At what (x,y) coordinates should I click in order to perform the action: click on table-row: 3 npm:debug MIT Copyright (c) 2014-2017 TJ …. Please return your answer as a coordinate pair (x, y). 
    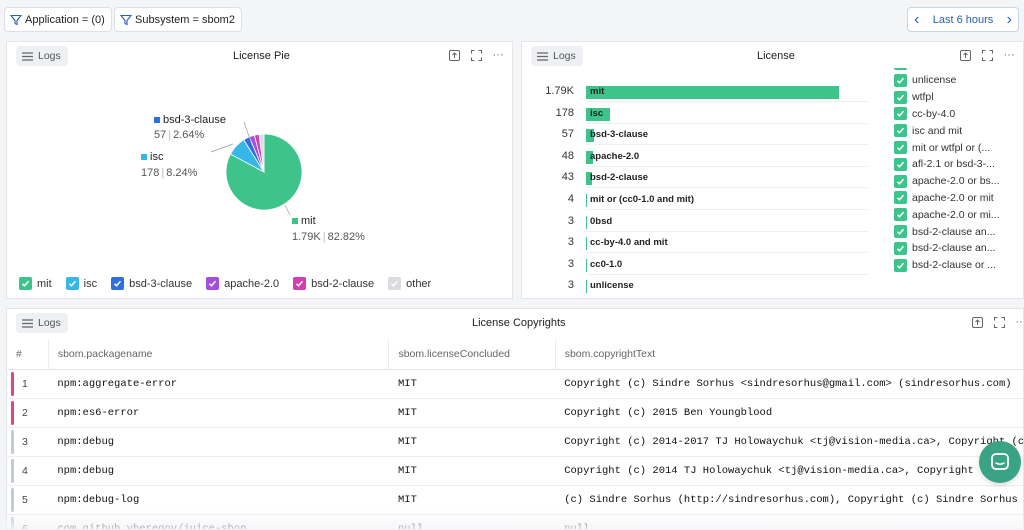
    Looking at the image, I should click on (515, 442).